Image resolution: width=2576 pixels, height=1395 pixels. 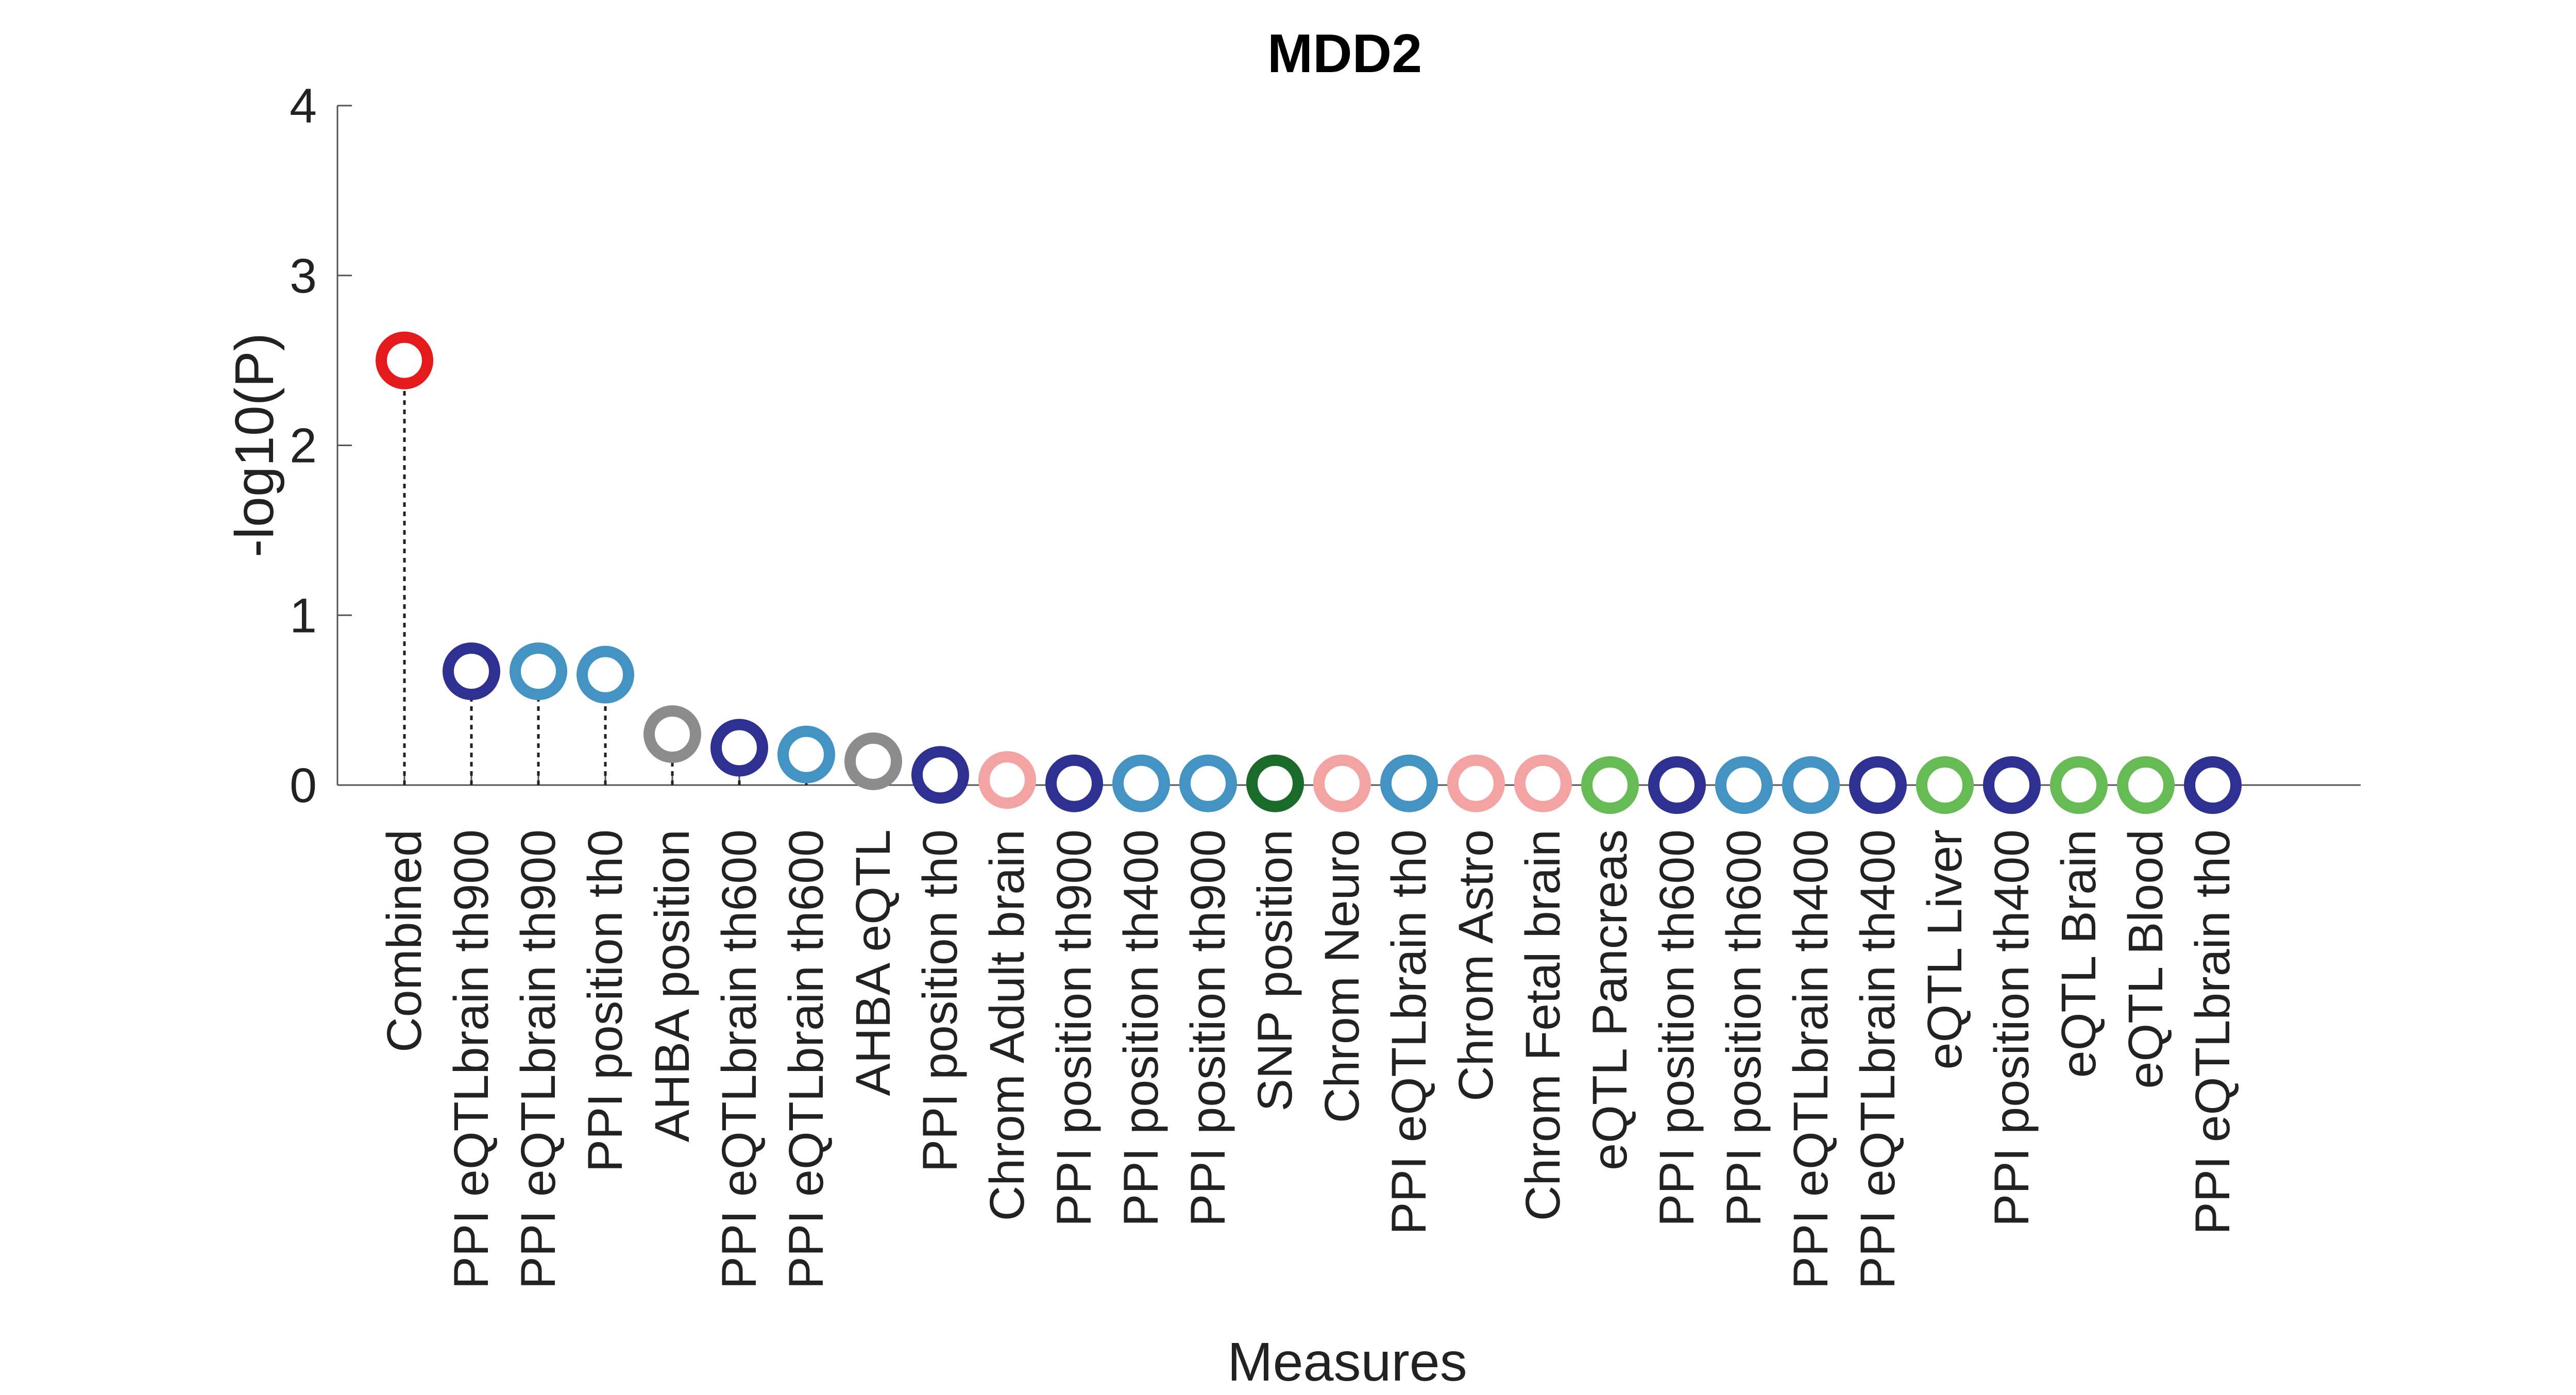 I want to click on x-tick-label: AHBA position, so click(x=672, y=985).